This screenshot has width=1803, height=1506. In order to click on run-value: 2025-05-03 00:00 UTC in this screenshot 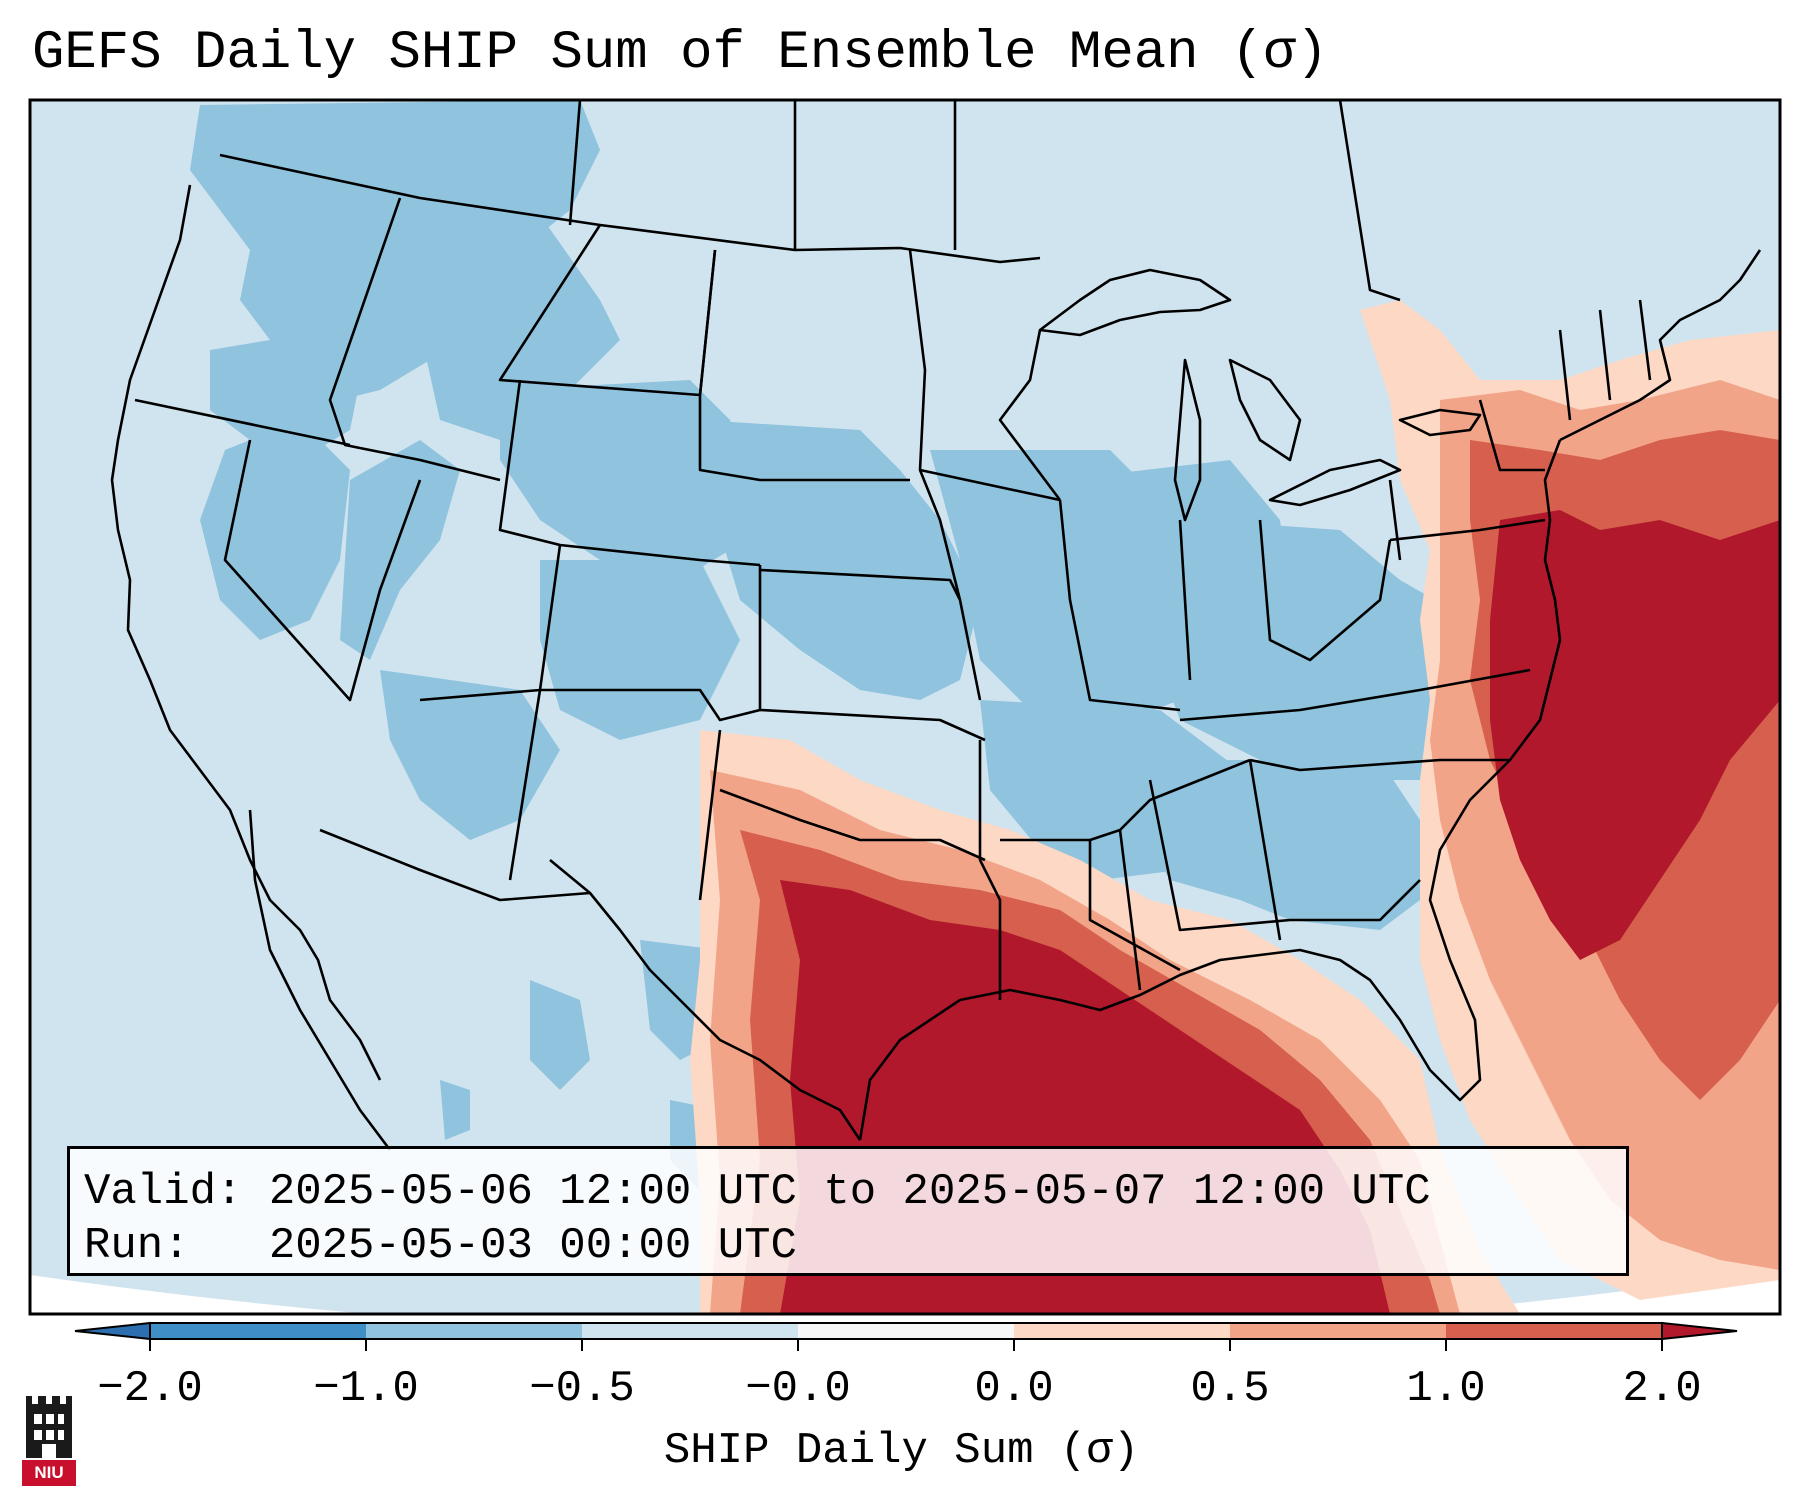, I will do `click(532, 1246)`.